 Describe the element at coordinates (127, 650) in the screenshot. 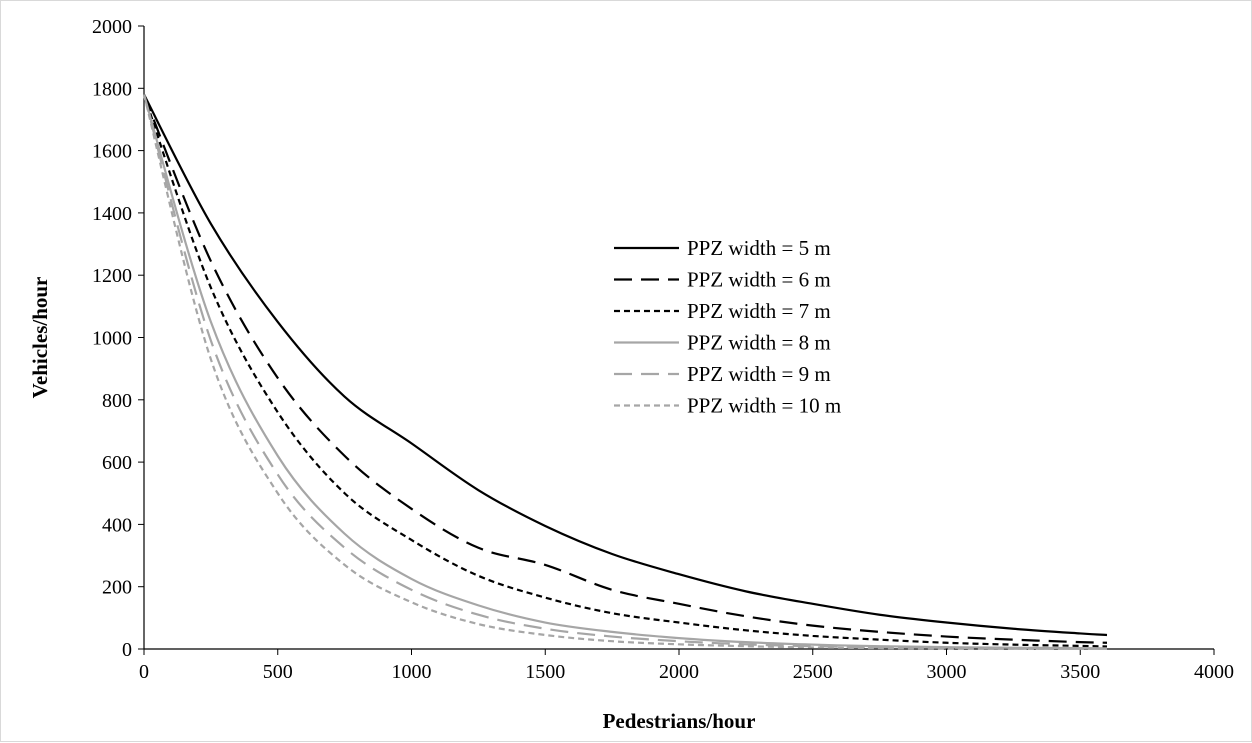

I see `y-tick-label: 0` at that location.